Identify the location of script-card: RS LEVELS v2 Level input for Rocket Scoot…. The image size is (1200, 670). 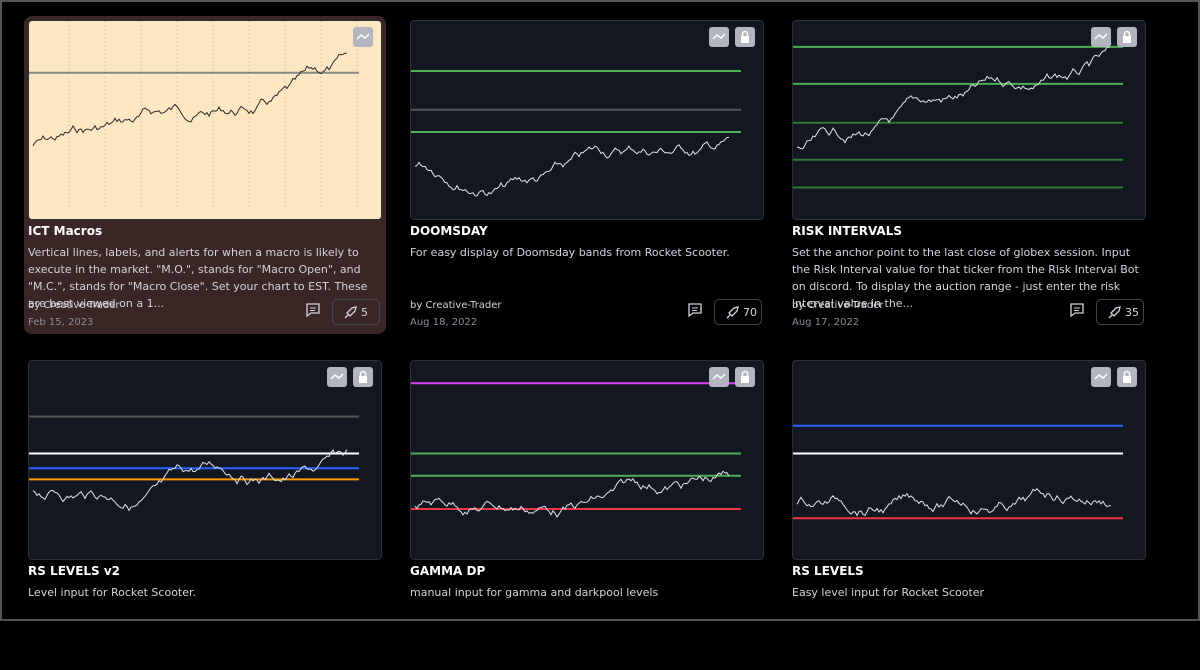
(205, 515).